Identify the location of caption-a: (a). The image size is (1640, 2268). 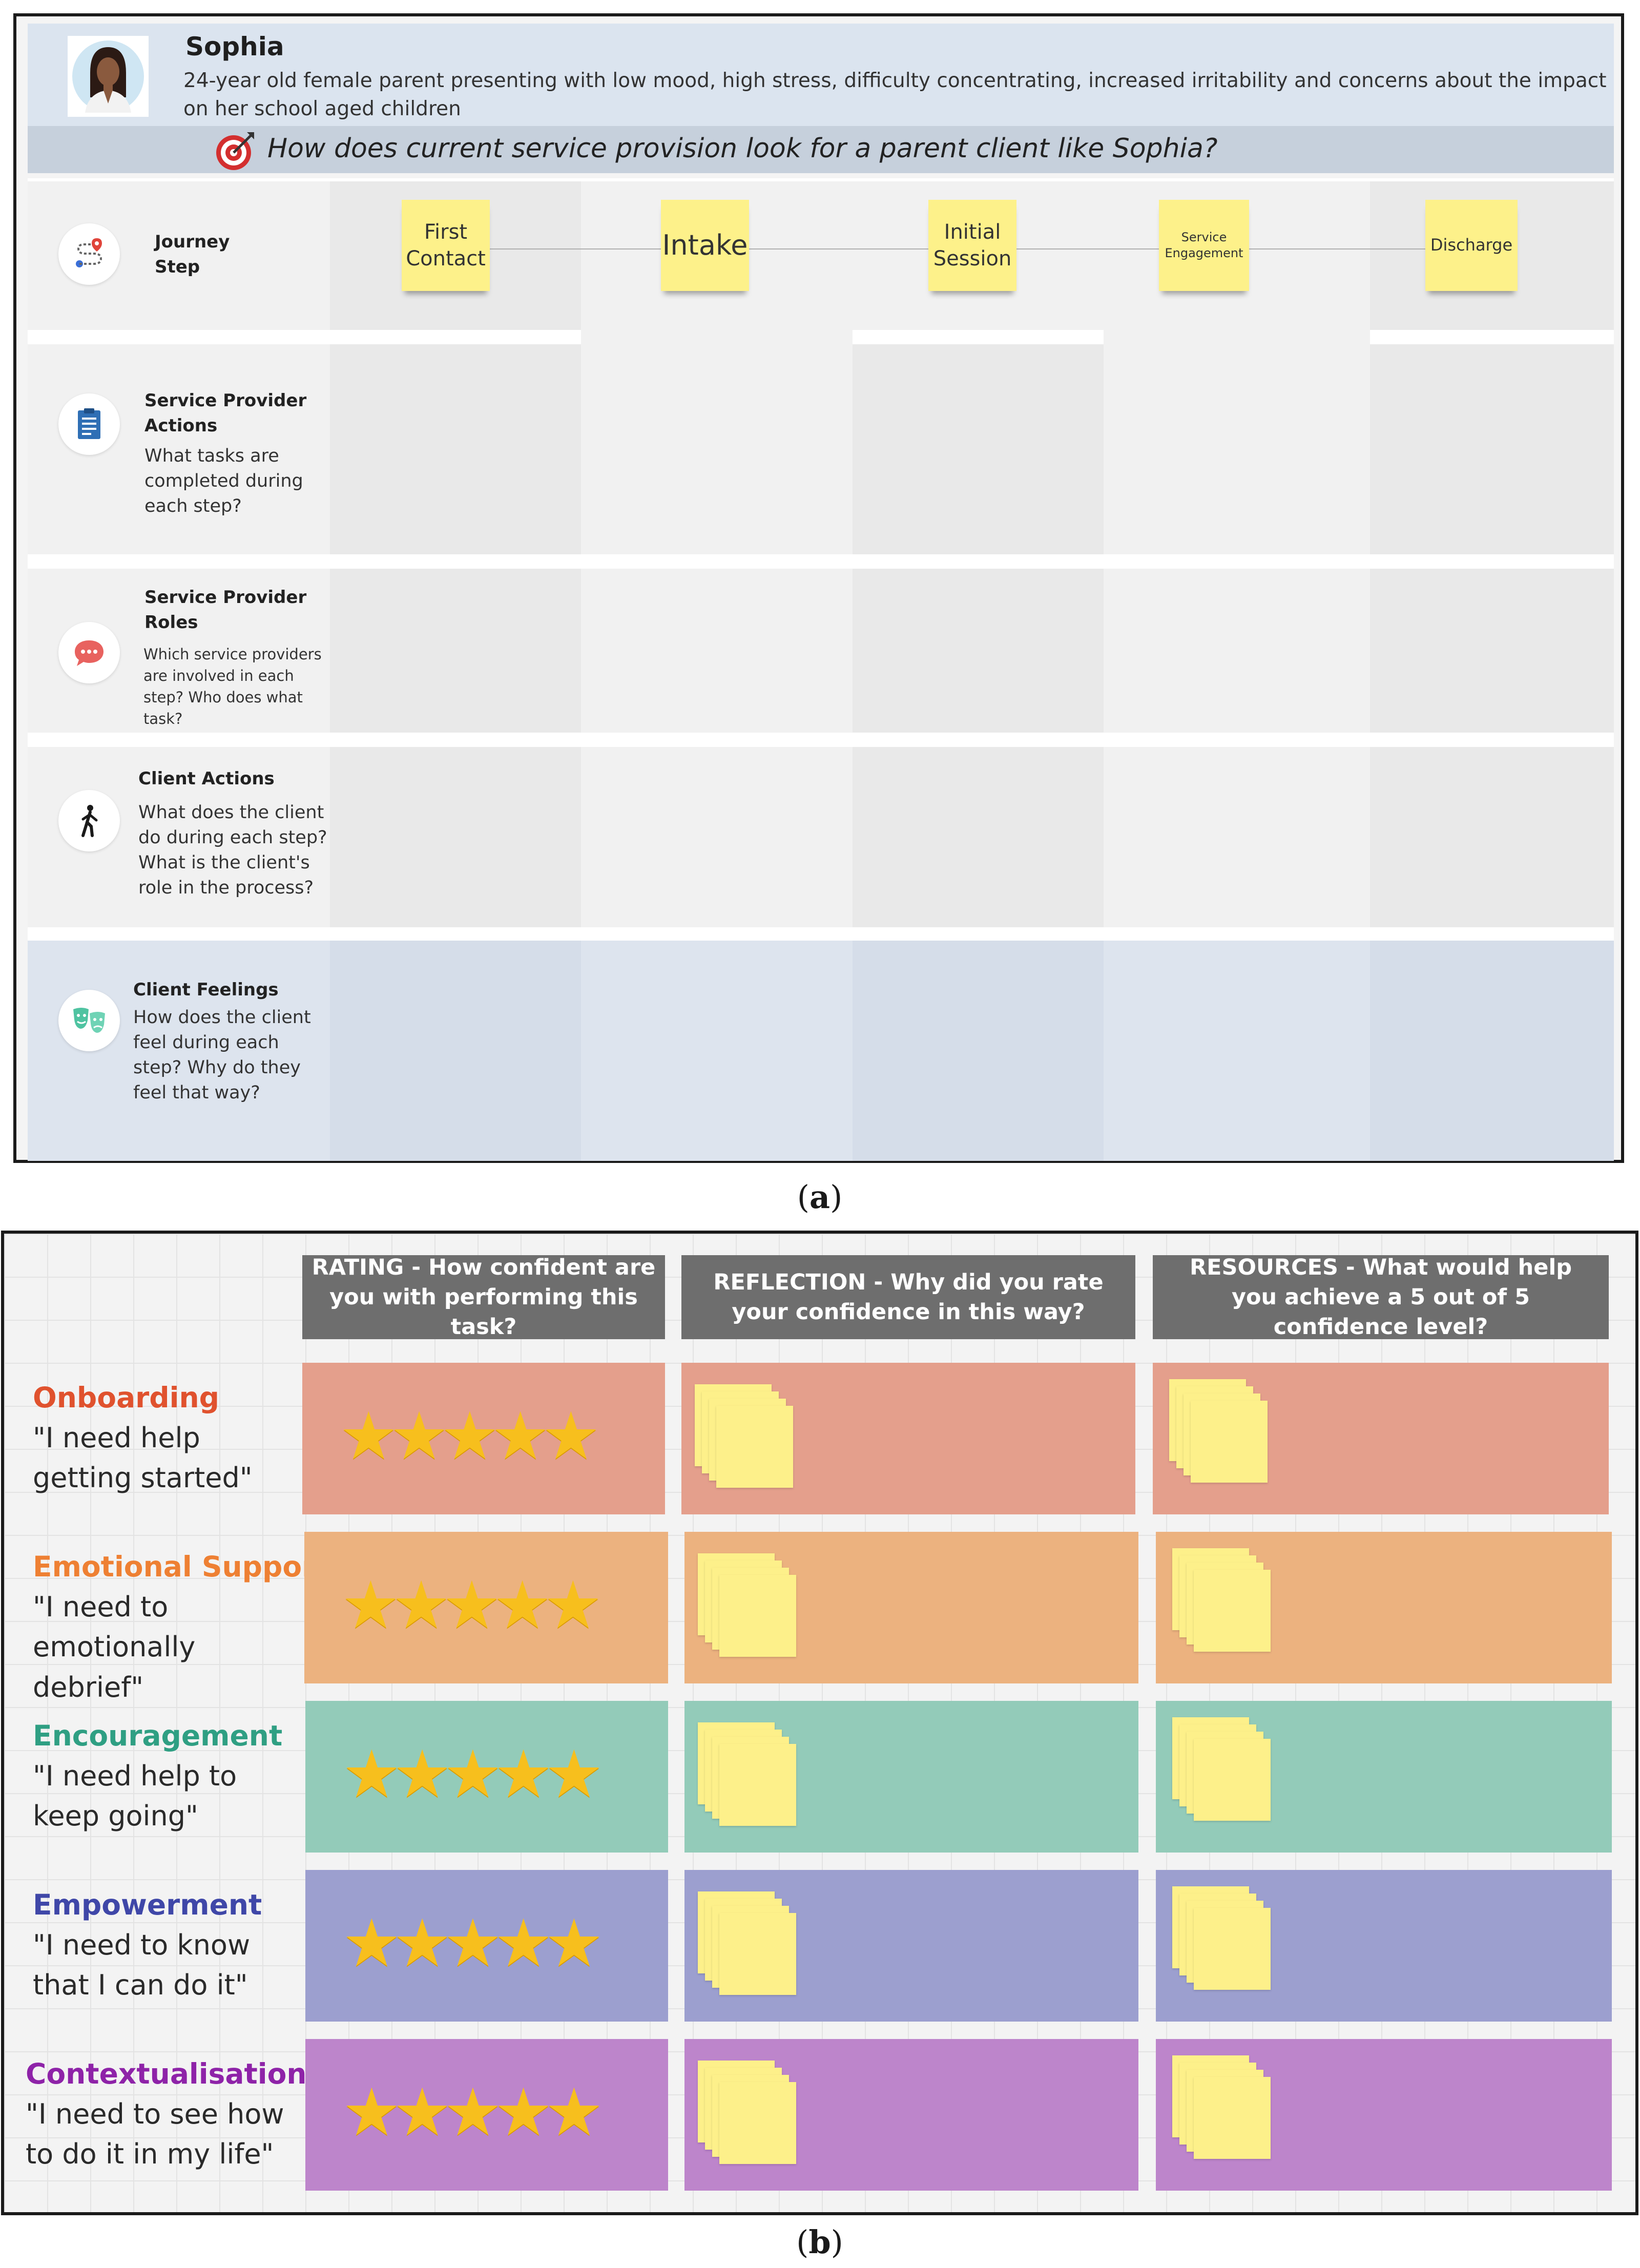
(820, 1197).